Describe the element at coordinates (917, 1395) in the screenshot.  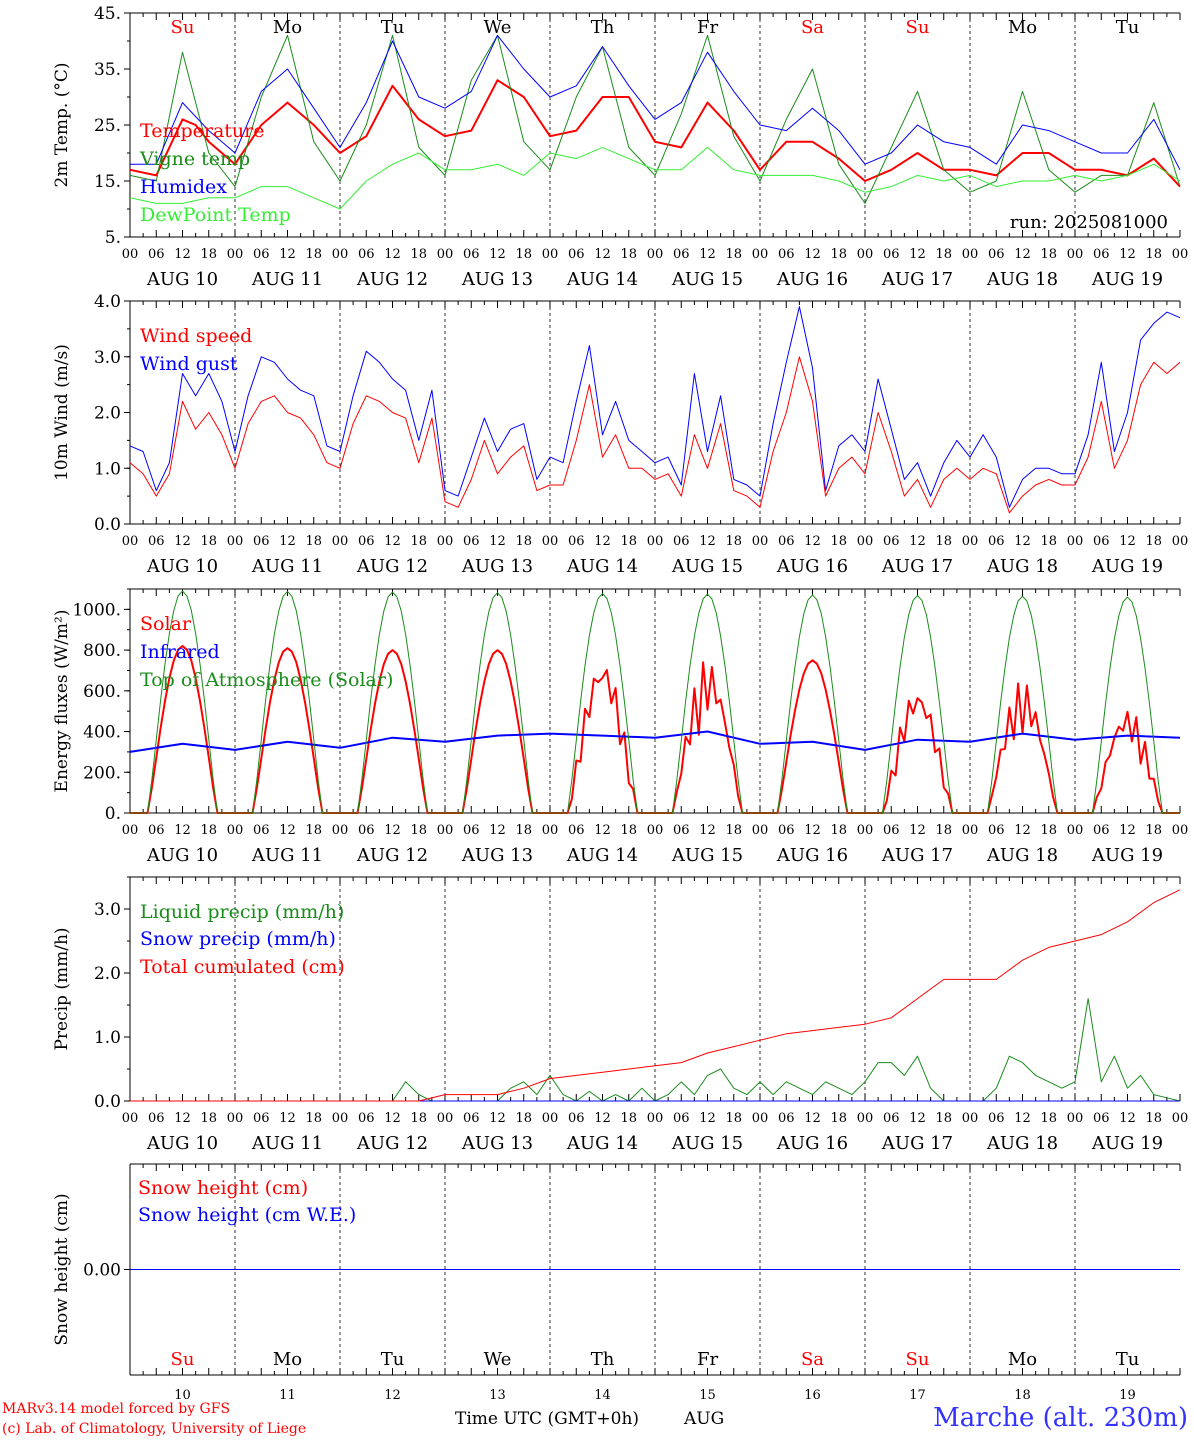
I see `day-number-label: 17` at that location.